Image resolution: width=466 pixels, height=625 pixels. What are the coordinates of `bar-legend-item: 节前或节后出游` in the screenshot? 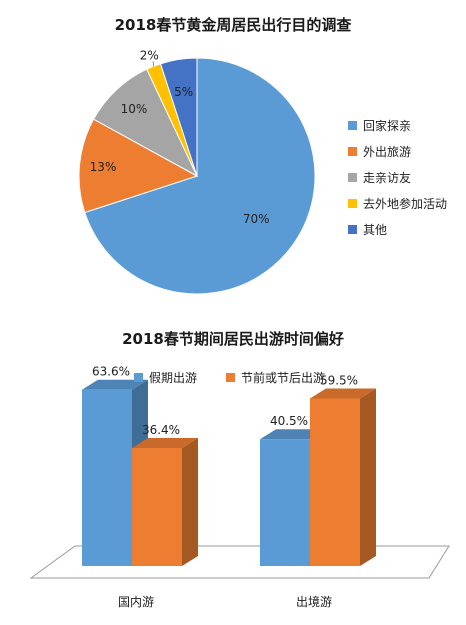 It's located at (275, 377).